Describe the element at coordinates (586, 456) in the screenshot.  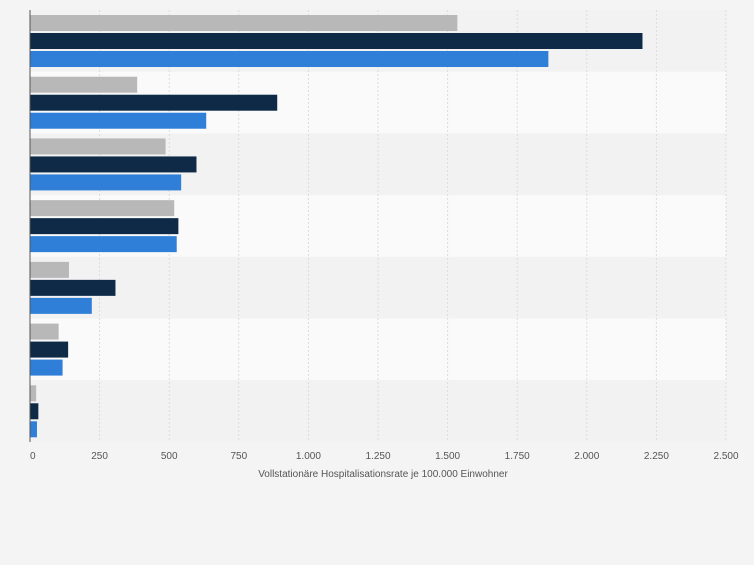
I see `x-tick-label: 2.000` at that location.